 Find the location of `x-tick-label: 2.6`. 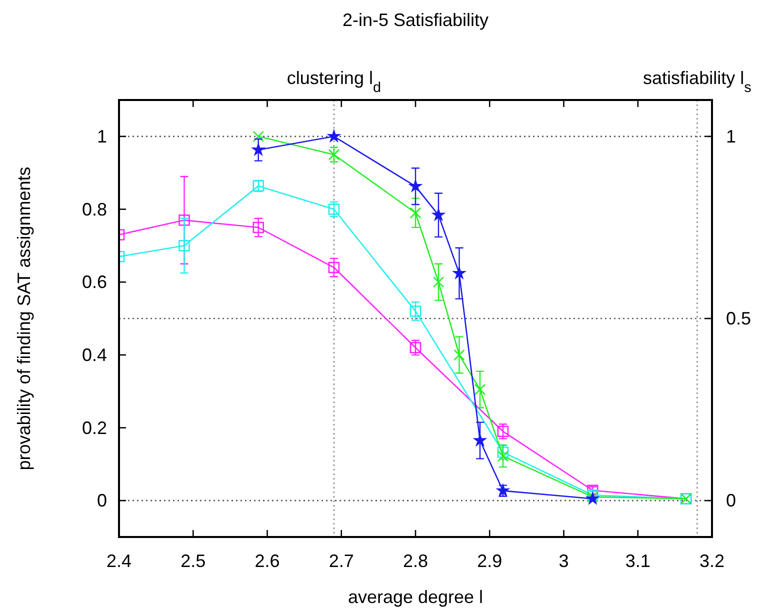

x-tick-label: 2.6 is located at coordinates (267, 561).